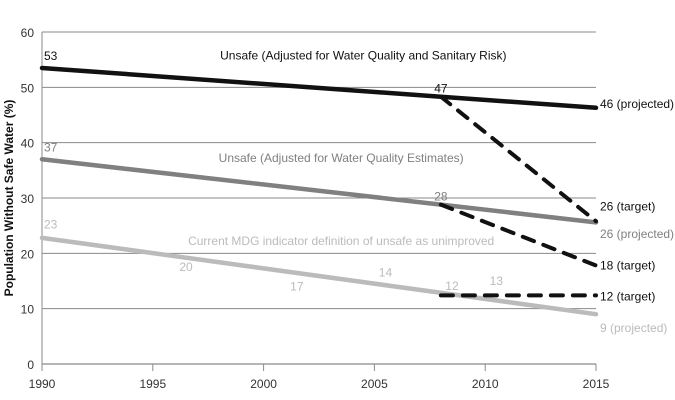 The image size is (675, 400). I want to click on data-label: 23, so click(51, 225).